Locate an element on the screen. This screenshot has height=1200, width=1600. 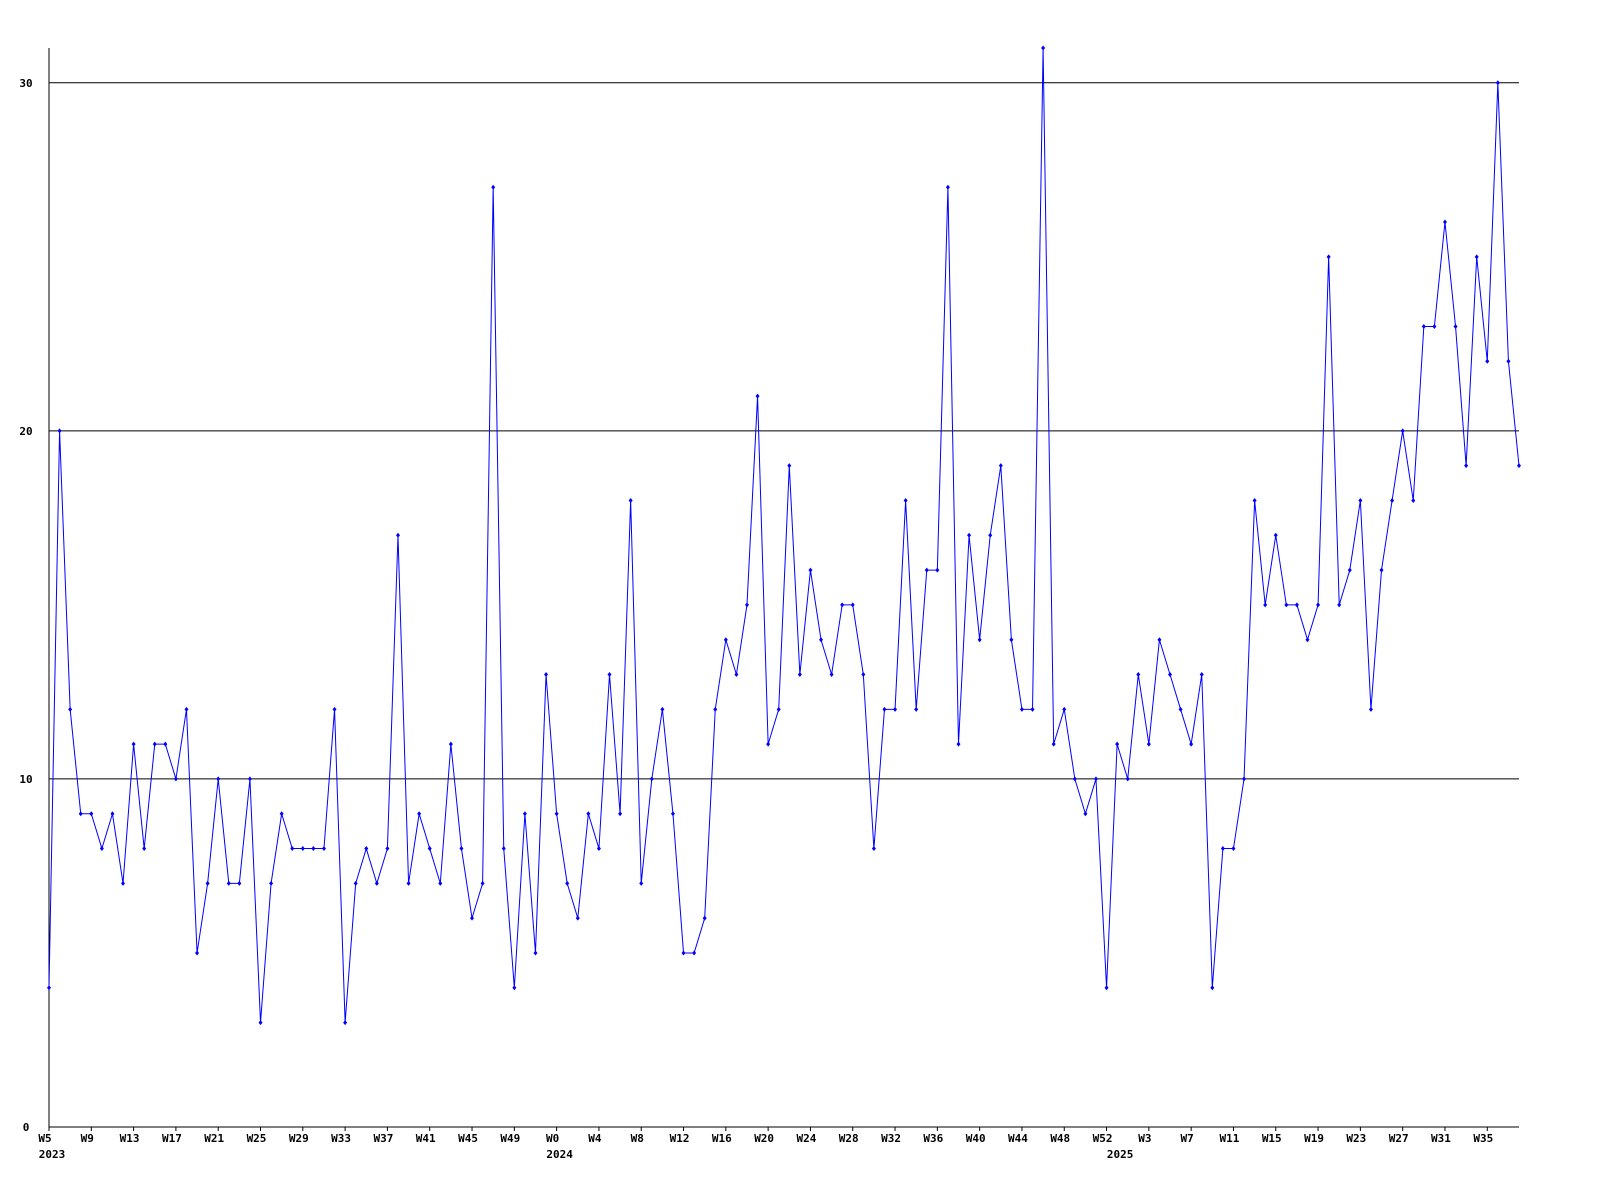
x-tick-label: W16 is located at coordinates (722, 1138).